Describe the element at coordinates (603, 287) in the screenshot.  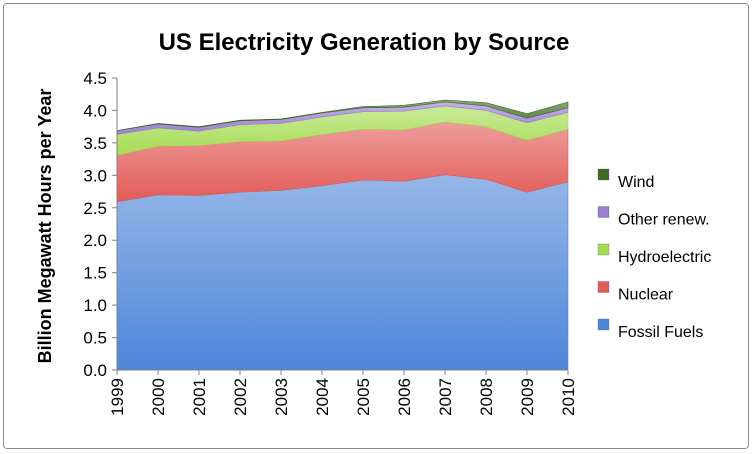
I see `legend-swatch-nuclear` at that location.